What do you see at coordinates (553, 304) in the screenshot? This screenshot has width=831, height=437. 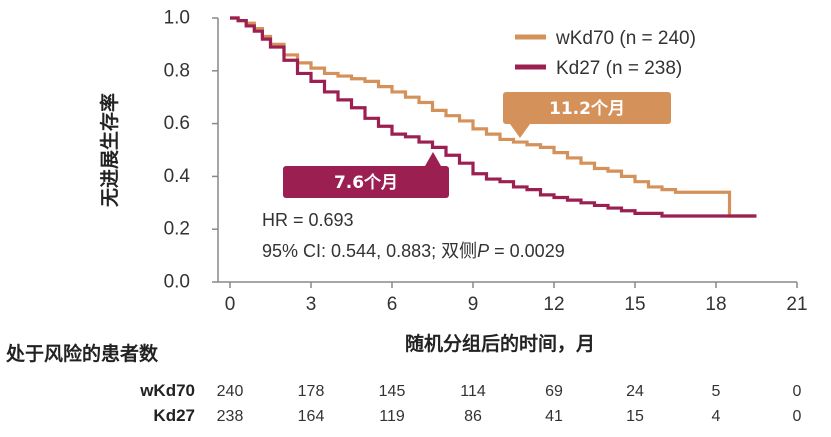 I see `x-tick-label: 12` at bounding box center [553, 304].